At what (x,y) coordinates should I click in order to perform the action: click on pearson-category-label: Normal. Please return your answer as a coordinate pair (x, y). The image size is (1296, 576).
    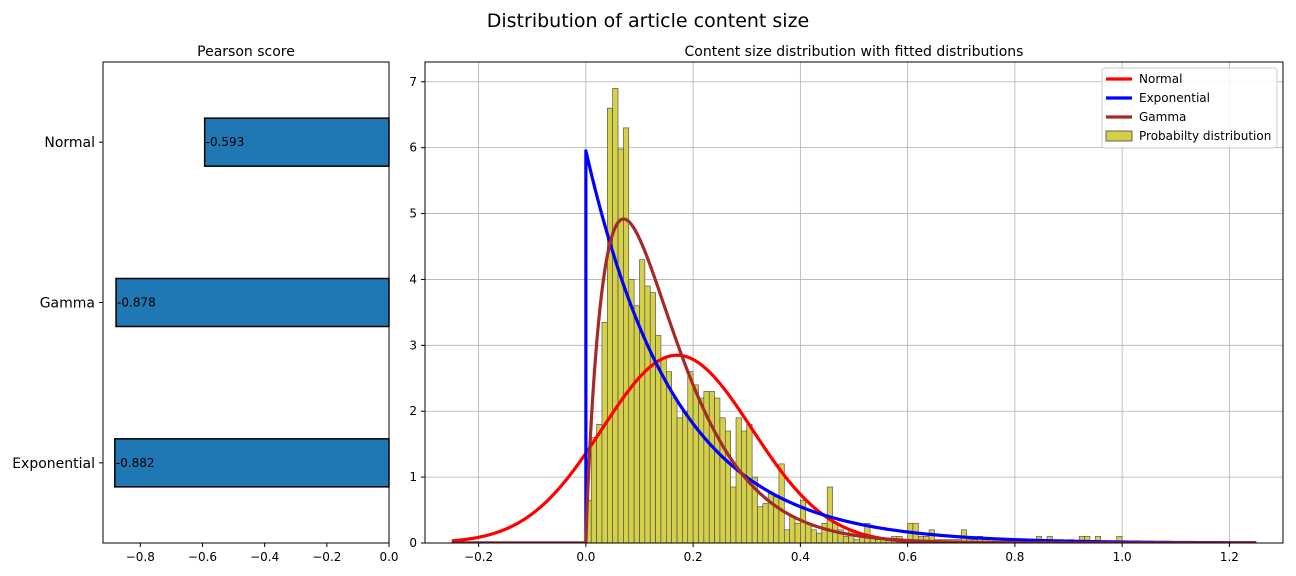
    Looking at the image, I should click on (69, 143).